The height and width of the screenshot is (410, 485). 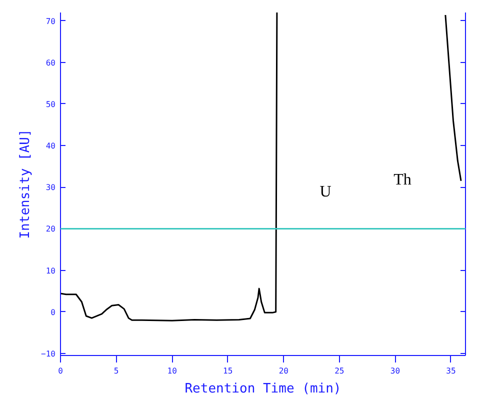 What do you see at coordinates (51, 146) in the screenshot?
I see `y-tick-label: 40` at bounding box center [51, 146].